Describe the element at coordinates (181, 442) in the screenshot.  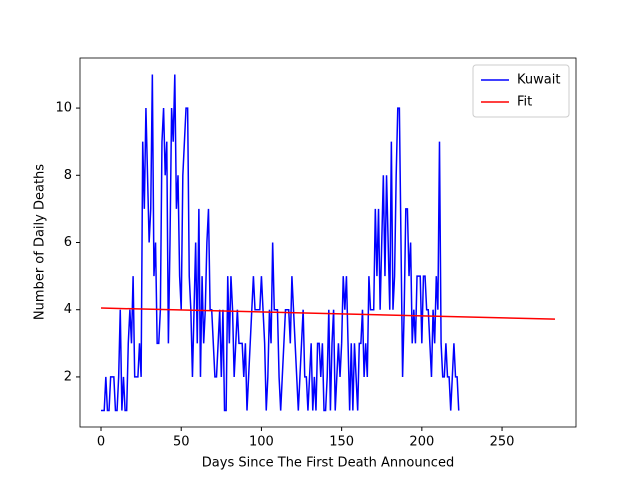
I see `x-tick-label: 50` at that location.